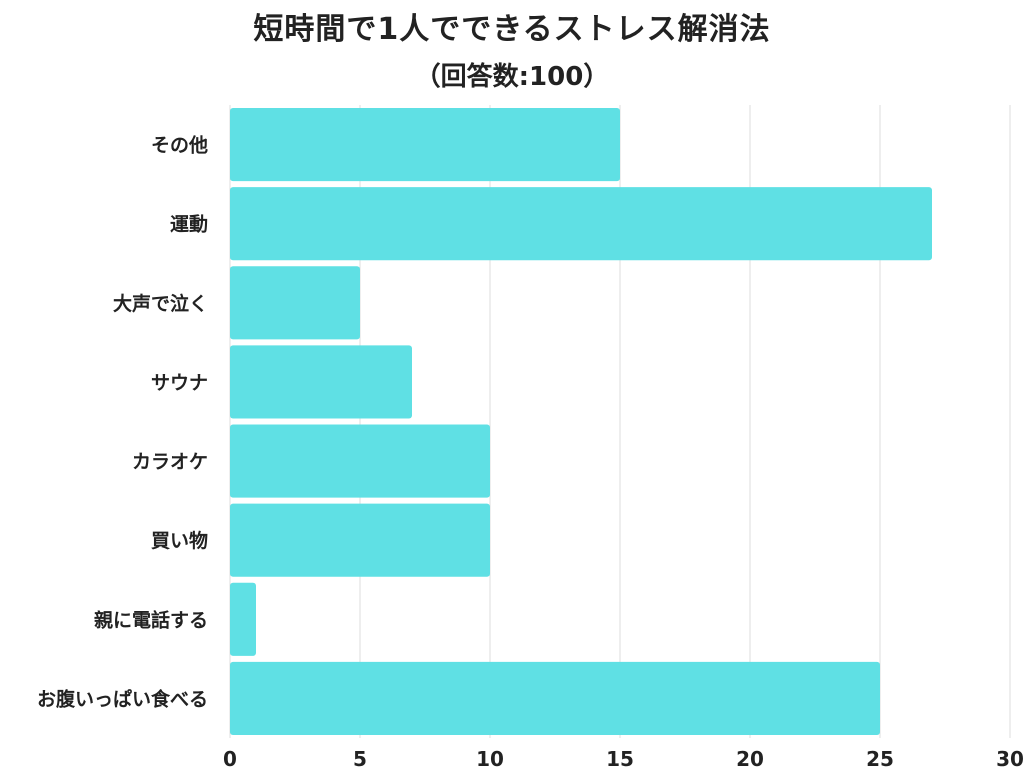  What do you see at coordinates (189, 225) in the screenshot?
I see `category-label: 運動` at bounding box center [189, 225].